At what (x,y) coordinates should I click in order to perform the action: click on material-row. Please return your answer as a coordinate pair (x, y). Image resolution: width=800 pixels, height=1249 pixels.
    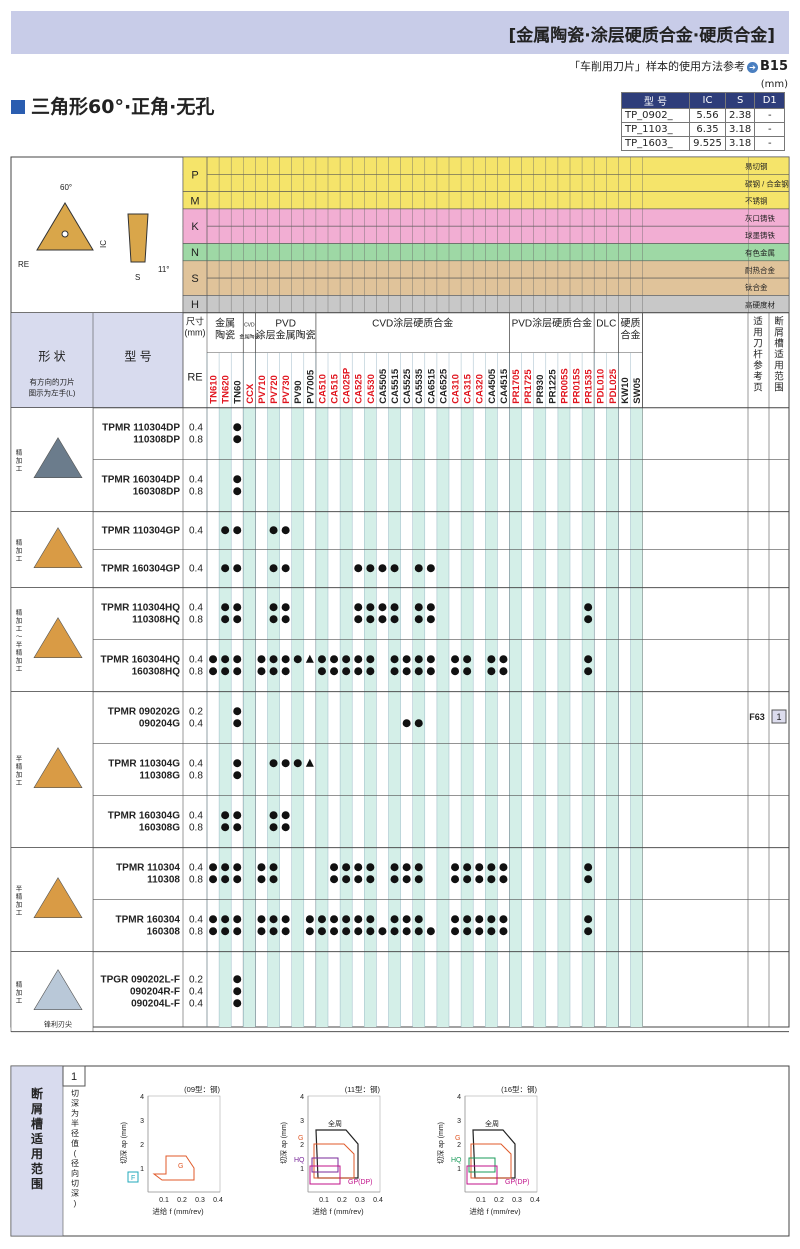
    Looking at the image, I should click on (486, 269).